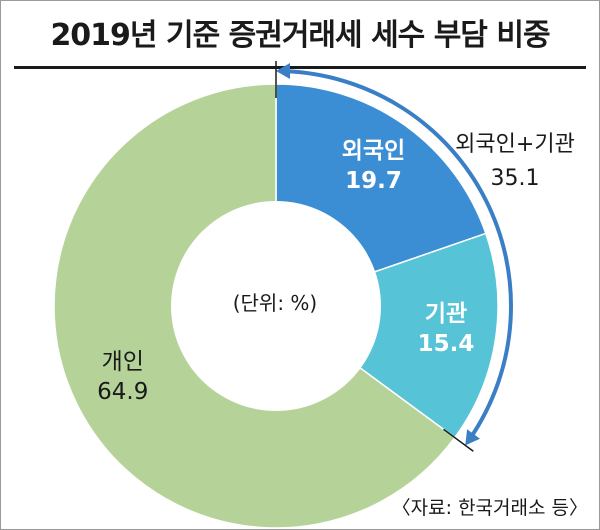 This screenshot has width=600, height=530. I want to click on slice-value-institution: 15.4, so click(446, 343).